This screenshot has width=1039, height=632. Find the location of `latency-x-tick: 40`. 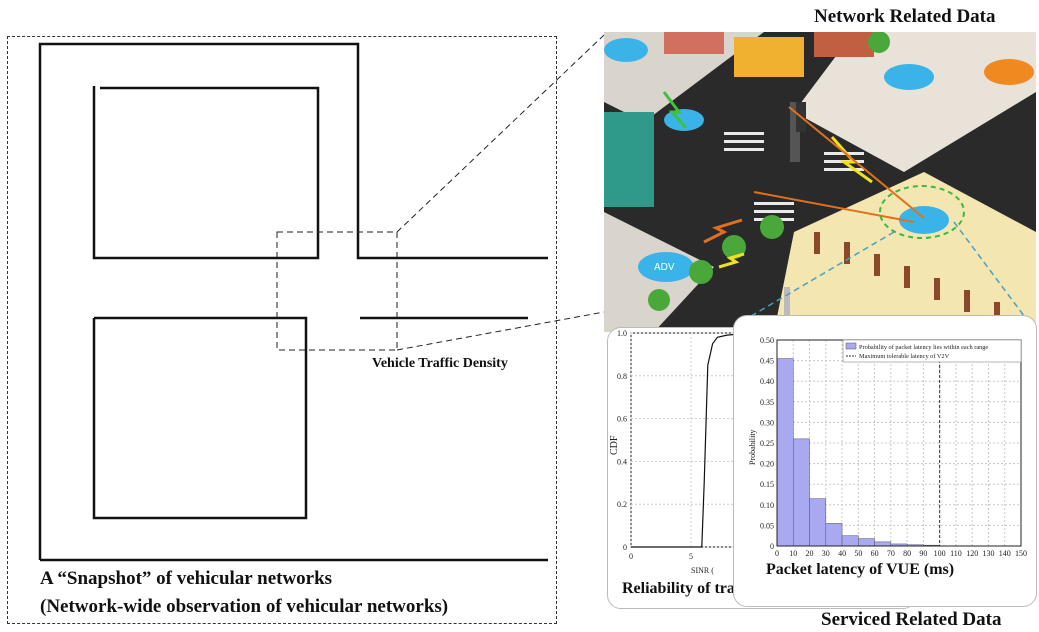

latency-x-tick: 40 is located at coordinates (842, 553).